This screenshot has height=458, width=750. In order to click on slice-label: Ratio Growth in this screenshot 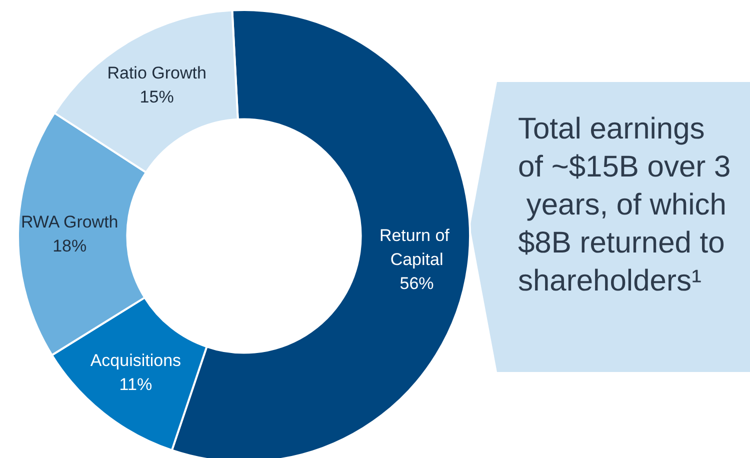, I will do `click(156, 72)`.